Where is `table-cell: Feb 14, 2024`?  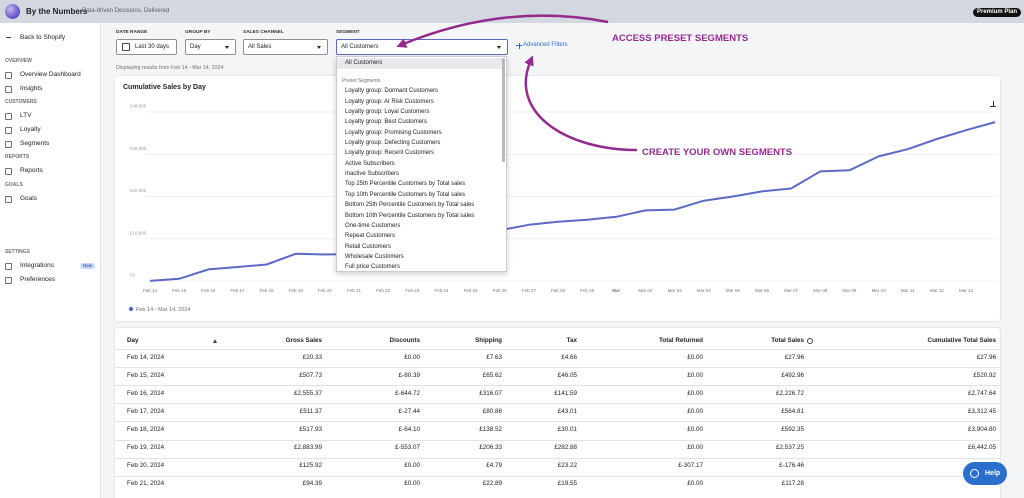
table-cell: Feb 14, 2024 is located at coordinates (146, 357).